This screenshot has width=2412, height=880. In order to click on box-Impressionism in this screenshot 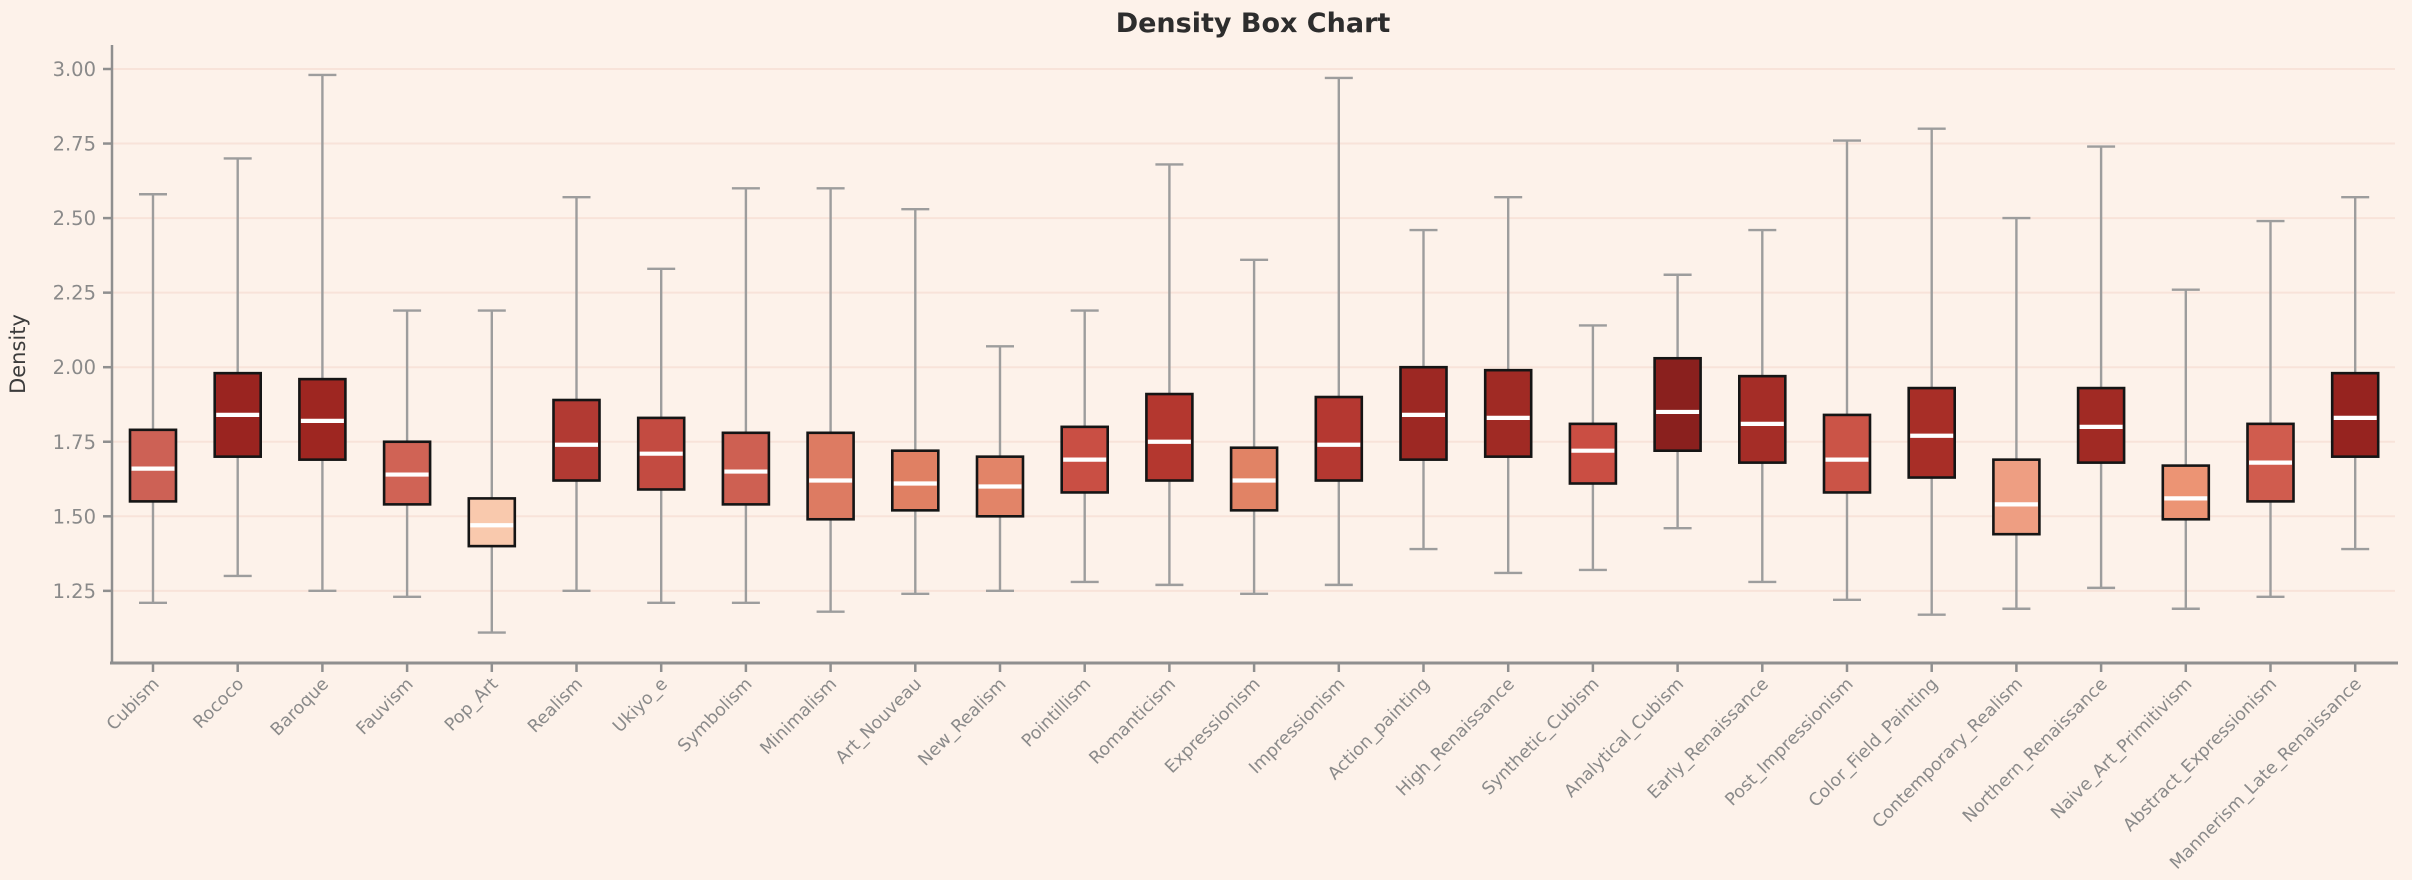, I will do `click(1339, 331)`.